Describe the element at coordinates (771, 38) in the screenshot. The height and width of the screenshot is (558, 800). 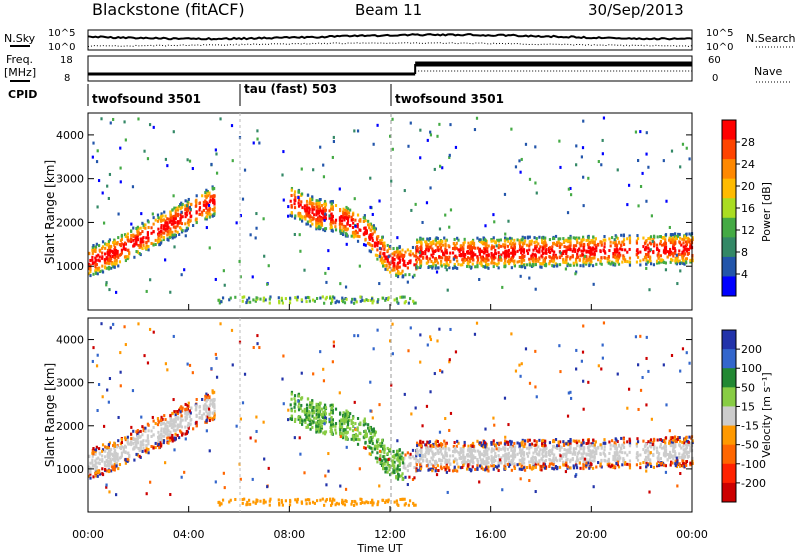
I see `nsearch-label: N.Search` at that location.